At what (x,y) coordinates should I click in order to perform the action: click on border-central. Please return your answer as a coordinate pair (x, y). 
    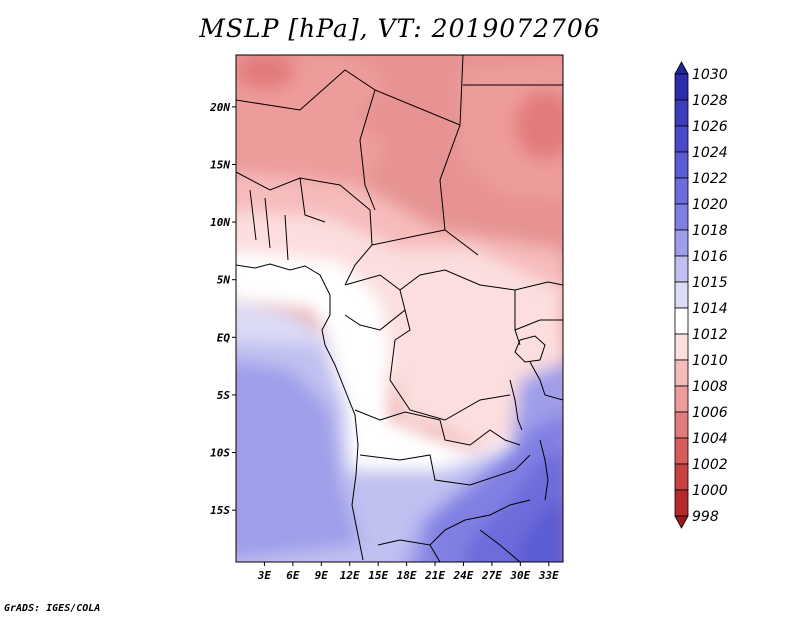
    Looking at the image, I should click on (446, 345).